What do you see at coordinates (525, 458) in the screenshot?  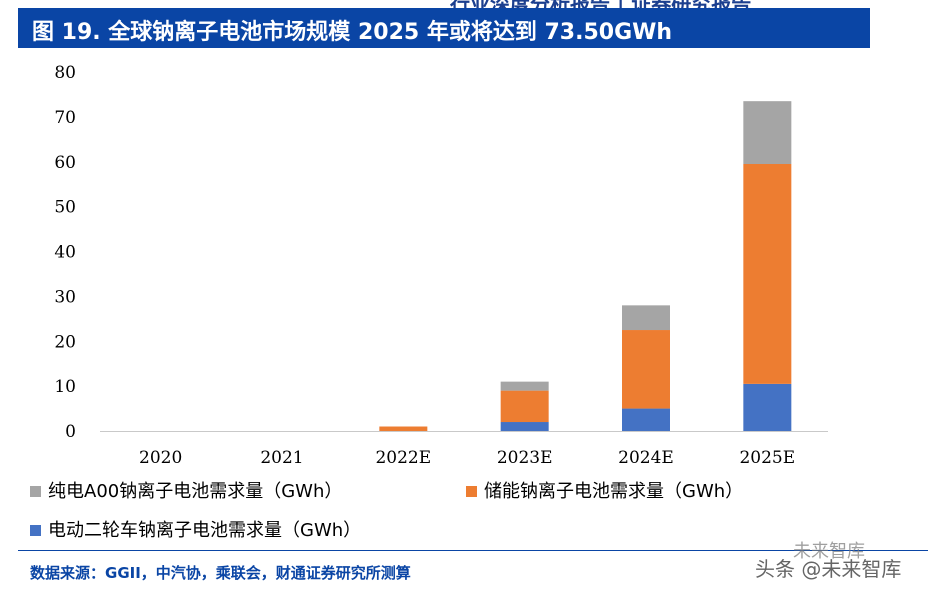 I see `x-tick-label: 2023E` at bounding box center [525, 458].